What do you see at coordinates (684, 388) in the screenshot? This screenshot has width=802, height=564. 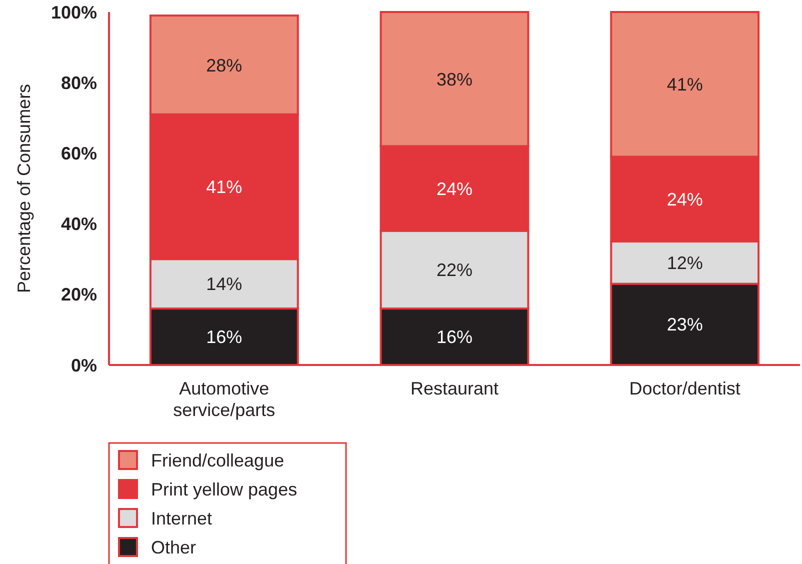 I see `x-tick-label: Doctor/dentist` at bounding box center [684, 388].